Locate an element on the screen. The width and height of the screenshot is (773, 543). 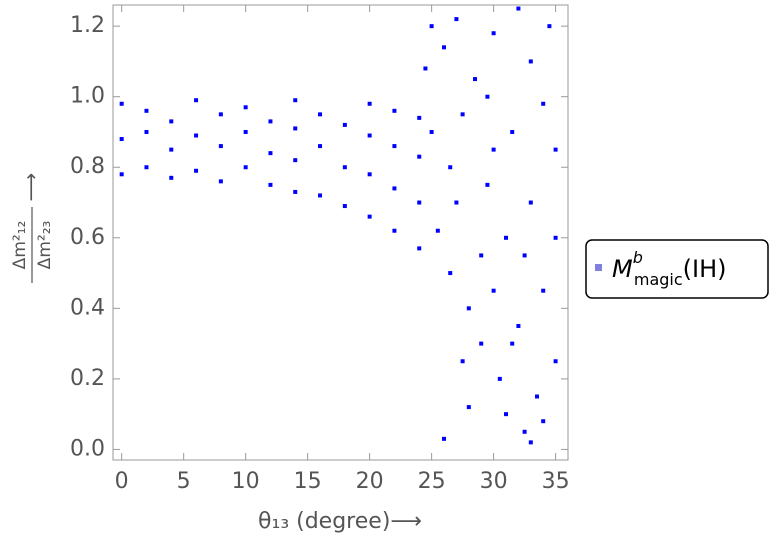
legend-suffix: (IH) is located at coordinates (705, 269).